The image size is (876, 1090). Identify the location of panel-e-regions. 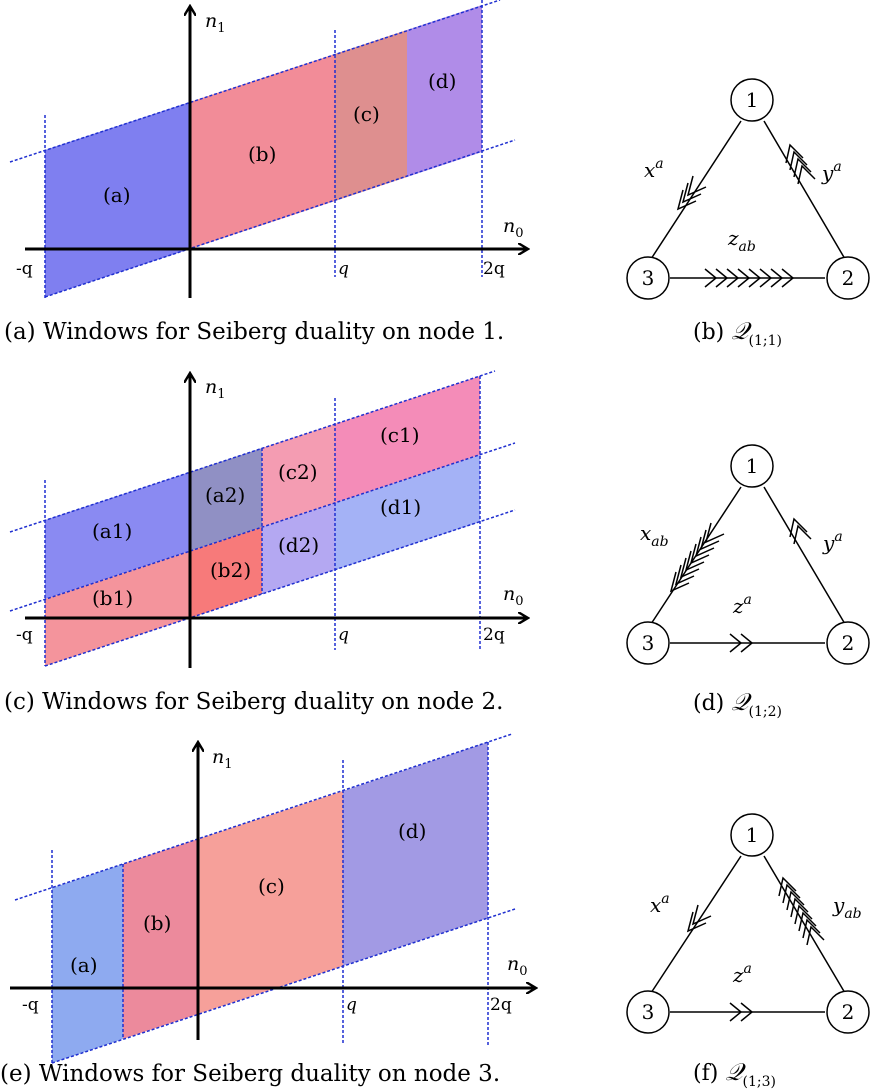
(270, 902).